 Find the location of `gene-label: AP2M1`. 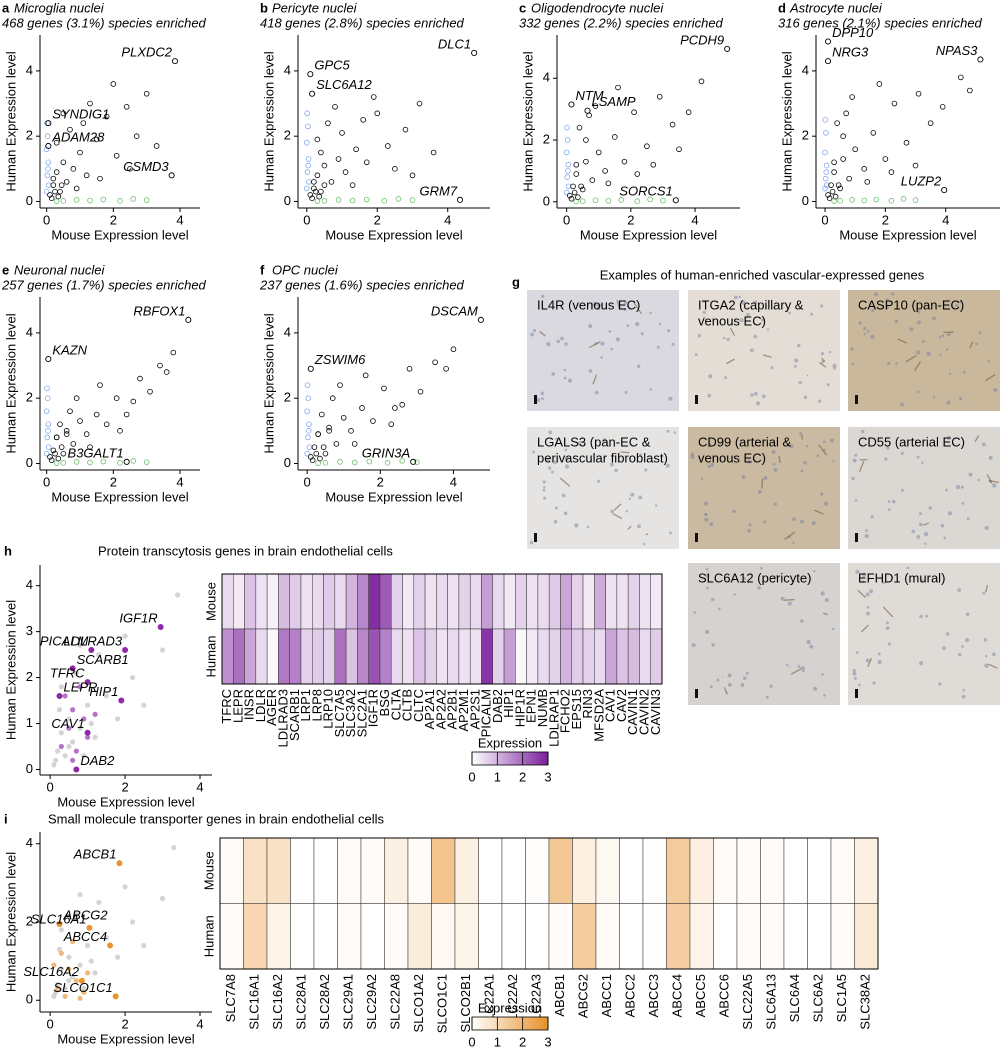

gene-label: AP2M1 is located at coordinates (463, 710).